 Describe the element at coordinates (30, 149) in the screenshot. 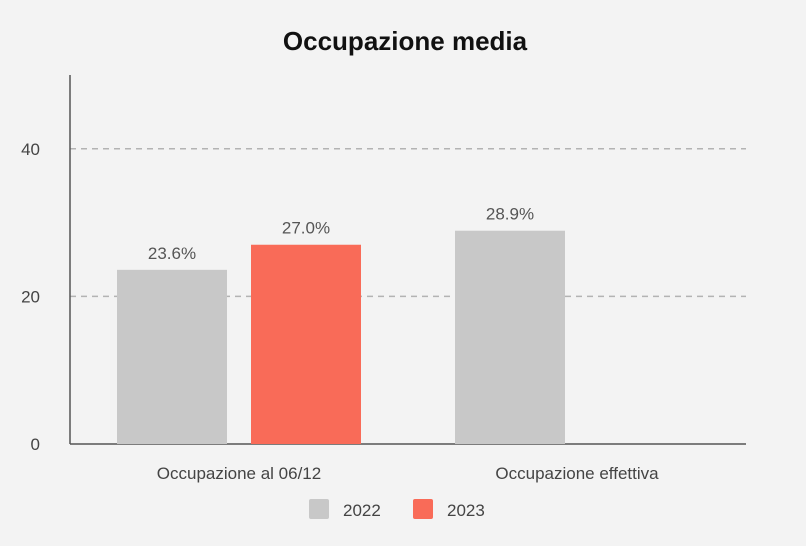

I see `y-tick-label: 40` at that location.